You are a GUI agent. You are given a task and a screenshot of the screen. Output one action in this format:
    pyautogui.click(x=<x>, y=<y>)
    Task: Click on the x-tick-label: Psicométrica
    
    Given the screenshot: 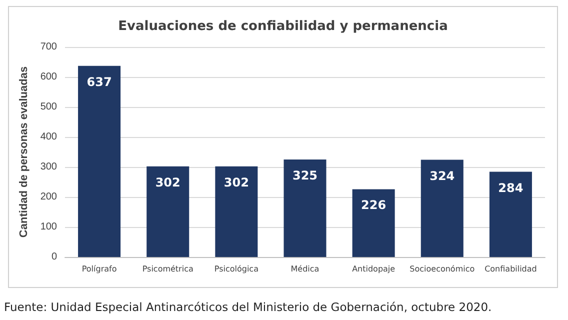 What is the action you would take?
    pyautogui.click(x=168, y=269)
    